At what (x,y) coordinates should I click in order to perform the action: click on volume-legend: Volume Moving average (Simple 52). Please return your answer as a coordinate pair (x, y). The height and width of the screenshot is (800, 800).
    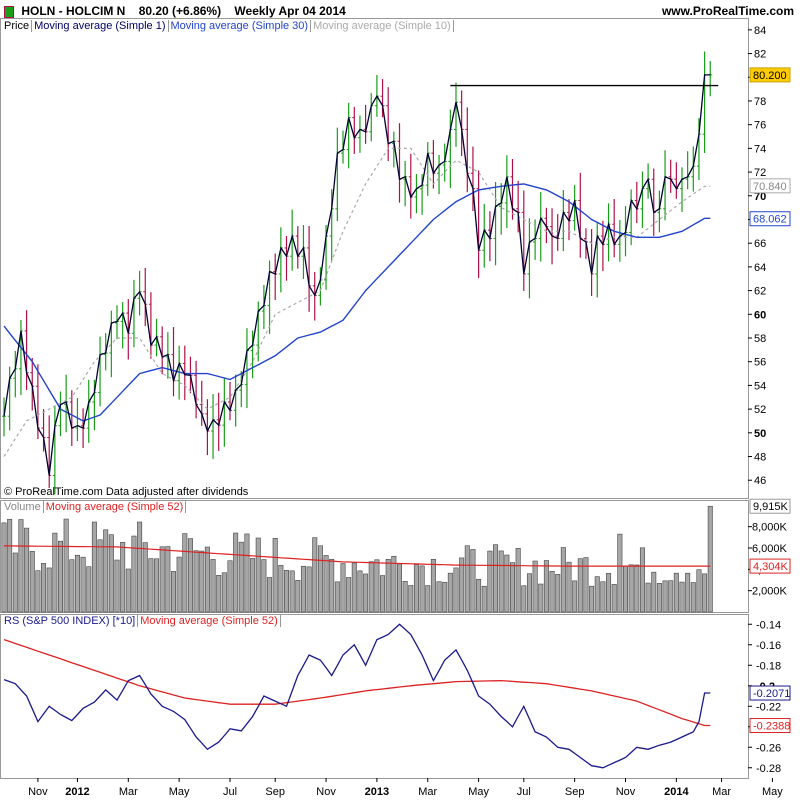
    Looking at the image, I should click on (94, 507).